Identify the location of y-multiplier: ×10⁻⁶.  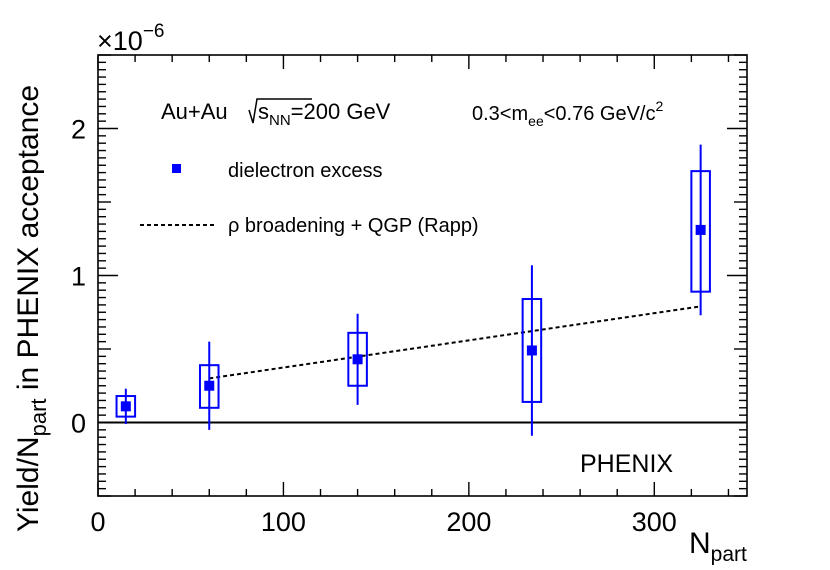
(130, 38).